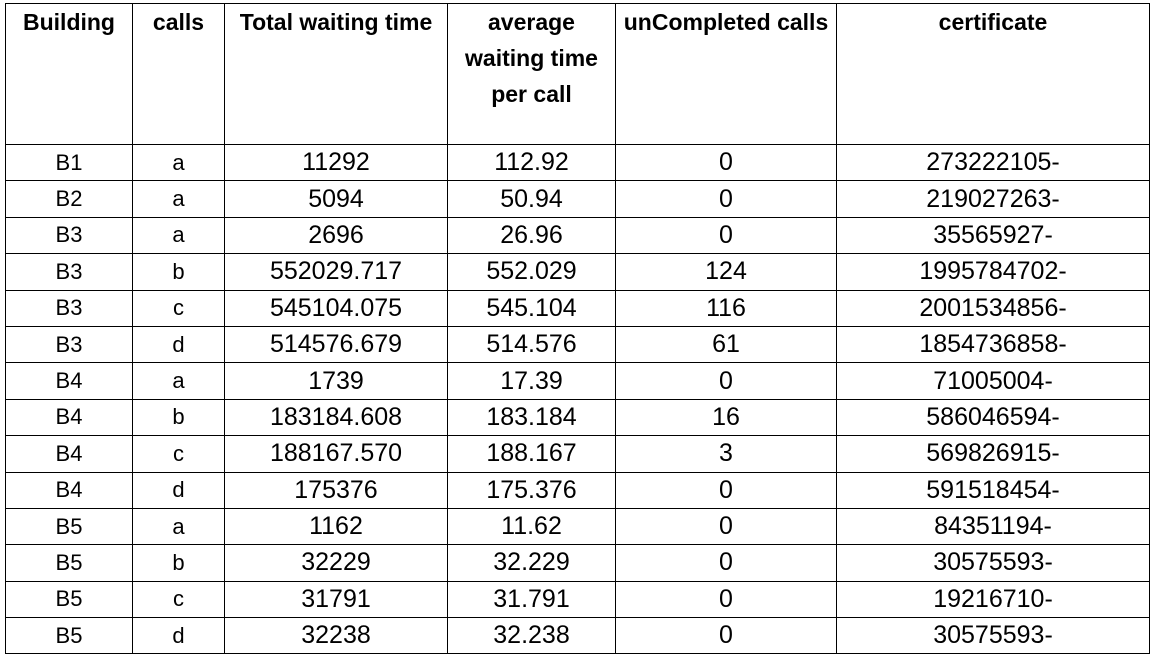 Image resolution: width=1154 pixels, height=664 pixels. What do you see at coordinates (531, 344) in the screenshot?
I see `cell-average-waiting-time: 514.576` at bounding box center [531, 344].